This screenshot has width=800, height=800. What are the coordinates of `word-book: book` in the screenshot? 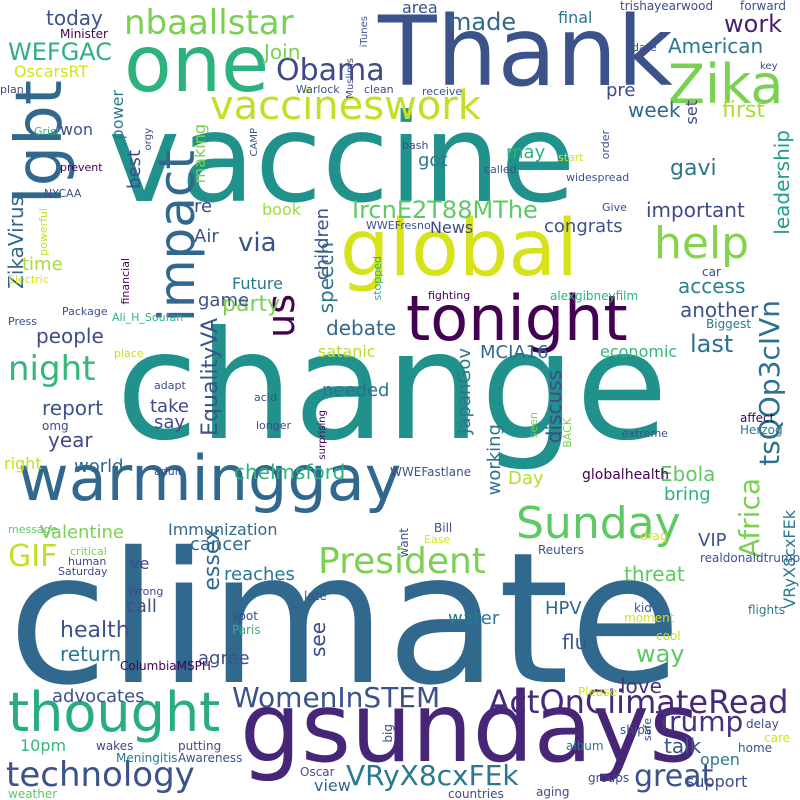 It's located at (281, 209).